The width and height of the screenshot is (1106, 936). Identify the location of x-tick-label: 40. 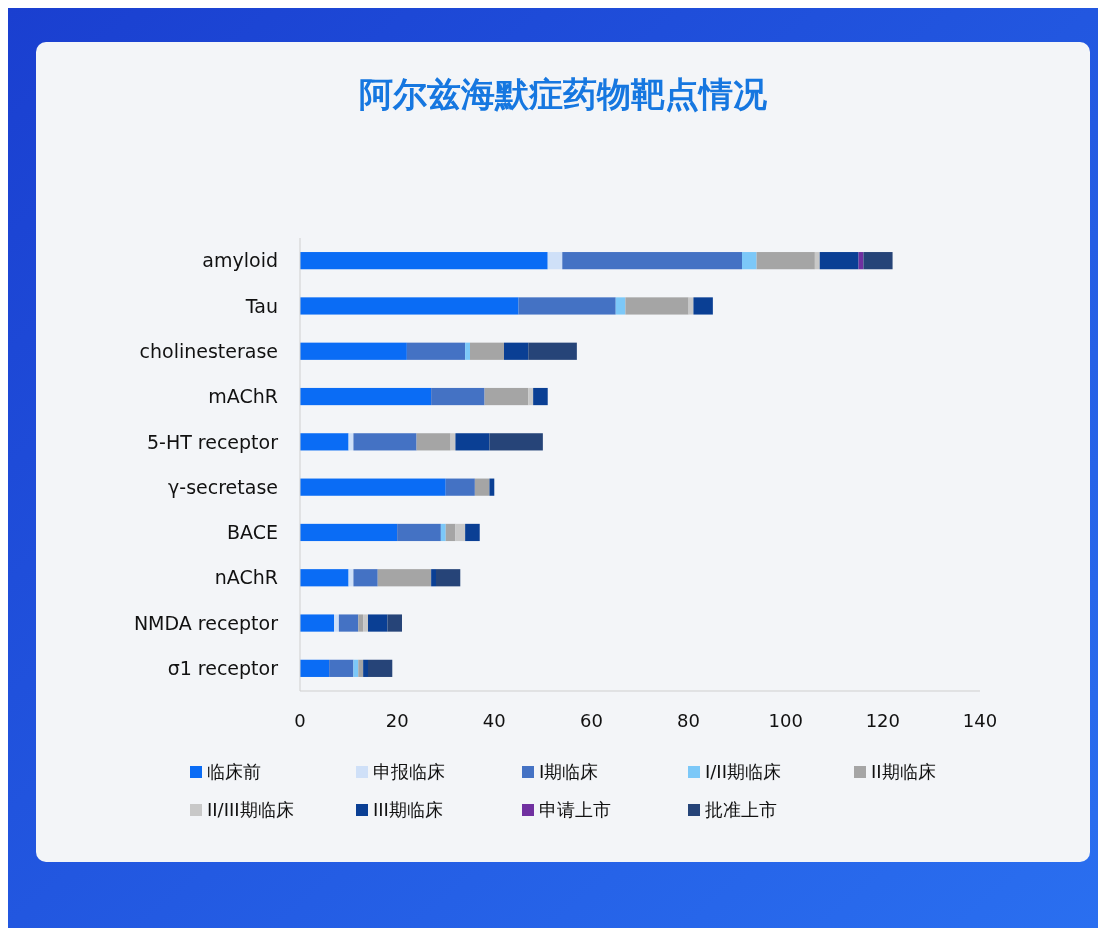
(494, 720).